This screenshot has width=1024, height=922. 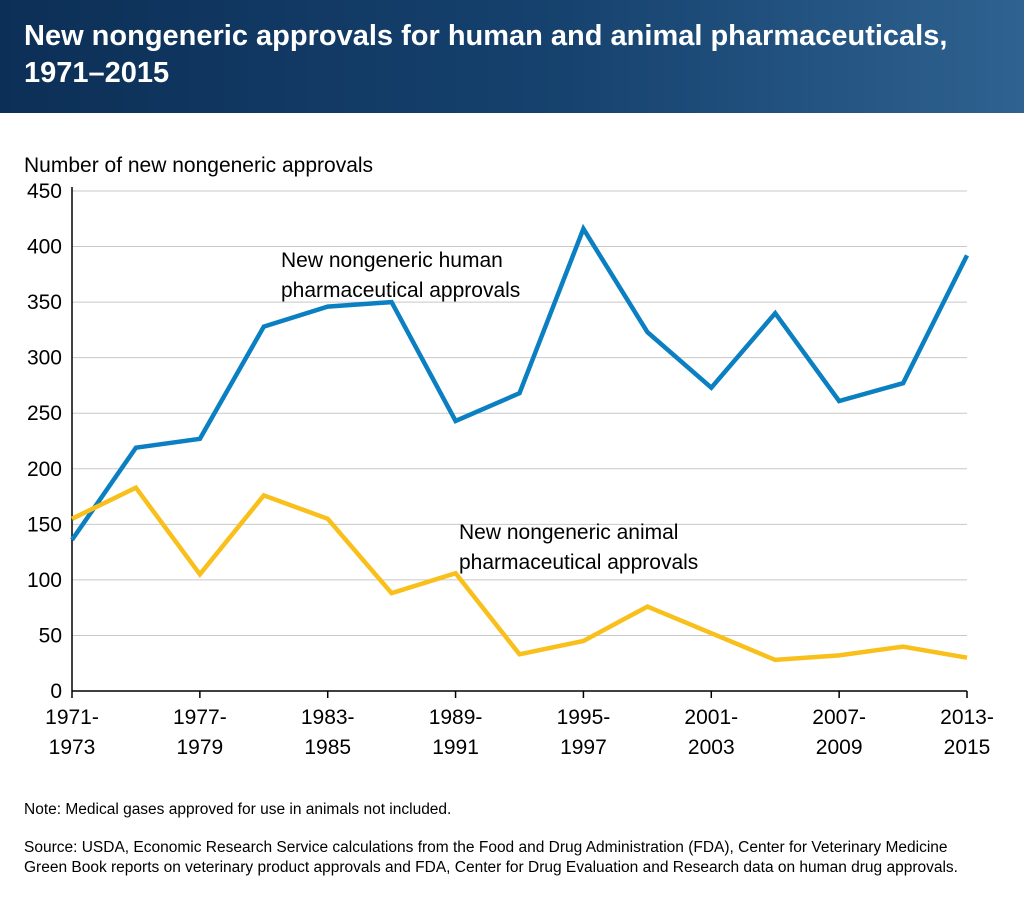 I want to click on x-tick-label: 1995-, so click(x=584, y=717).